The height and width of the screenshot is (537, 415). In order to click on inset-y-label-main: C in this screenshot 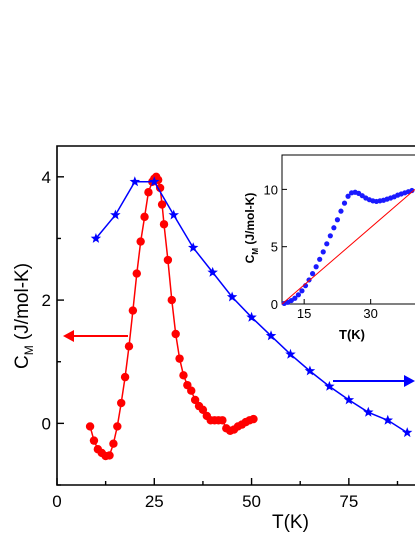, I will do `click(250, 258)`.